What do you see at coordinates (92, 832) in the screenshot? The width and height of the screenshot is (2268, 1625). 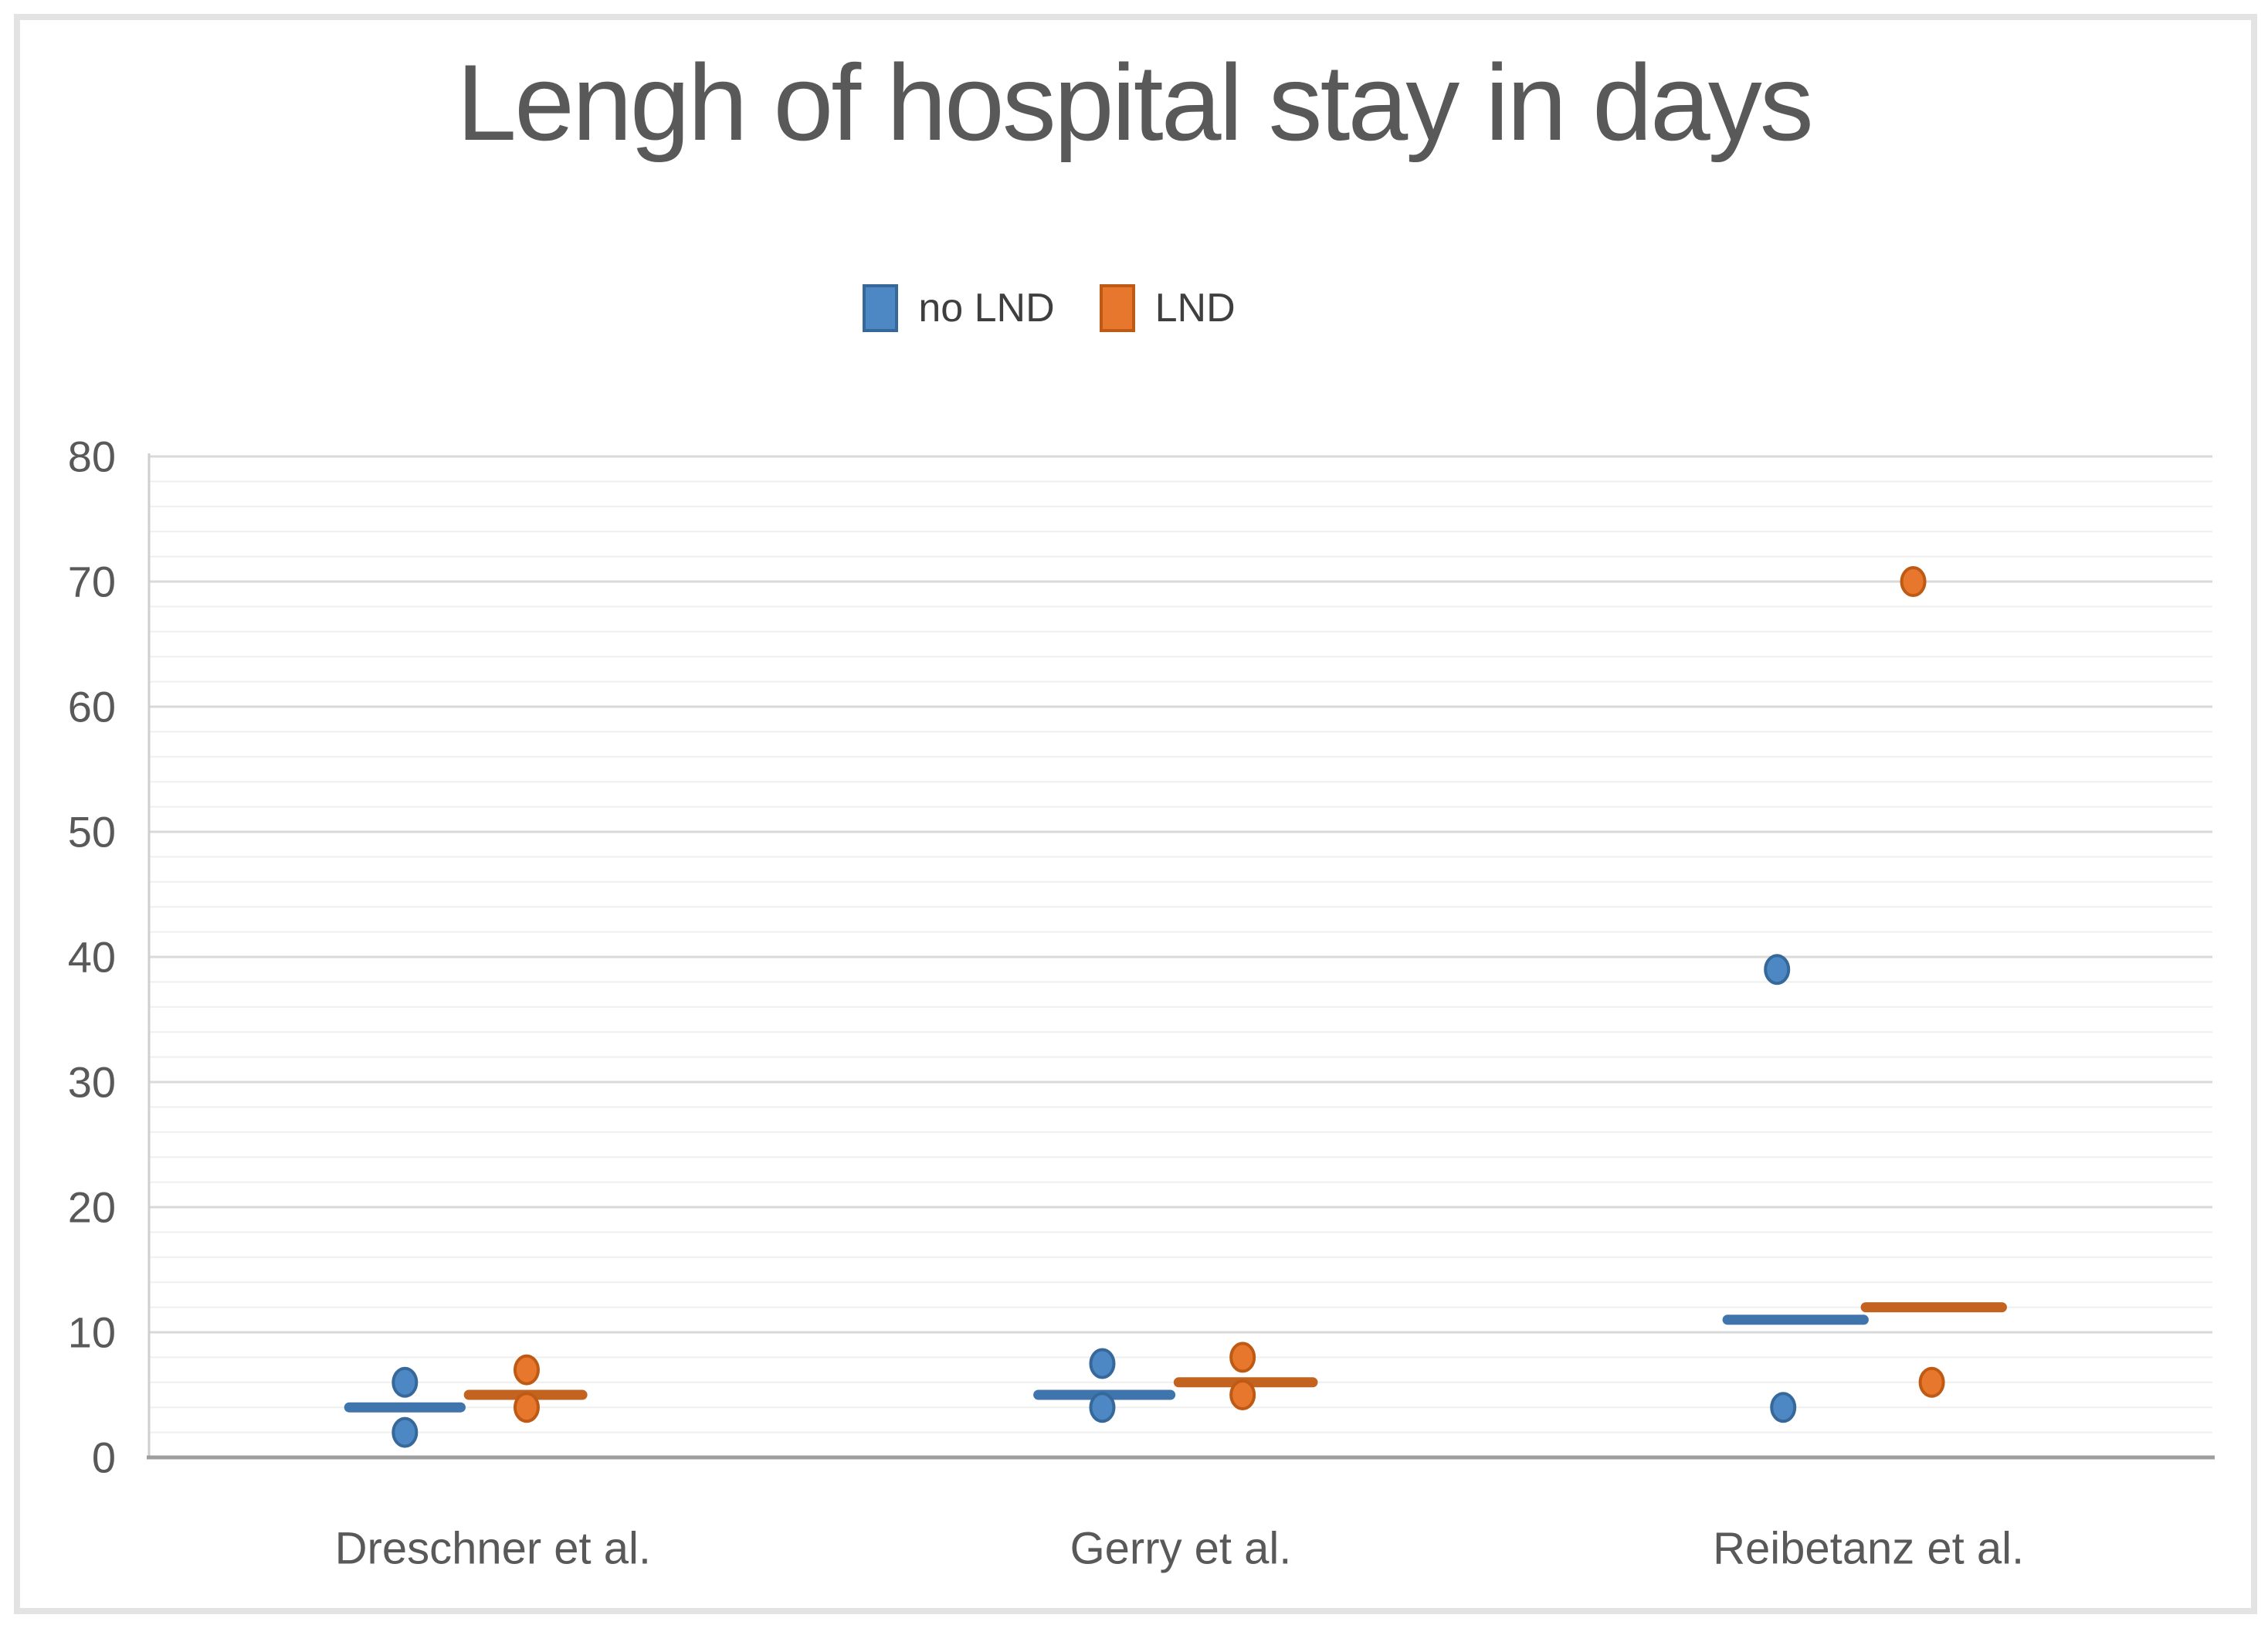 I see `y-tick-label-50: 50` at bounding box center [92, 832].